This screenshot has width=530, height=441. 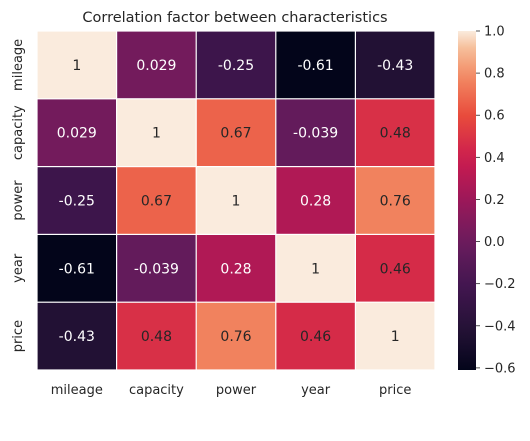 I want to click on x-tick-label: year, so click(x=316, y=390).